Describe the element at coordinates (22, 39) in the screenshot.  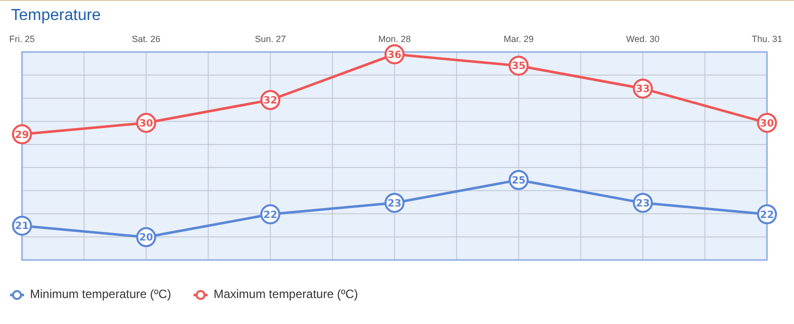
I see `x-tick-label: Fri. 25` at that location.